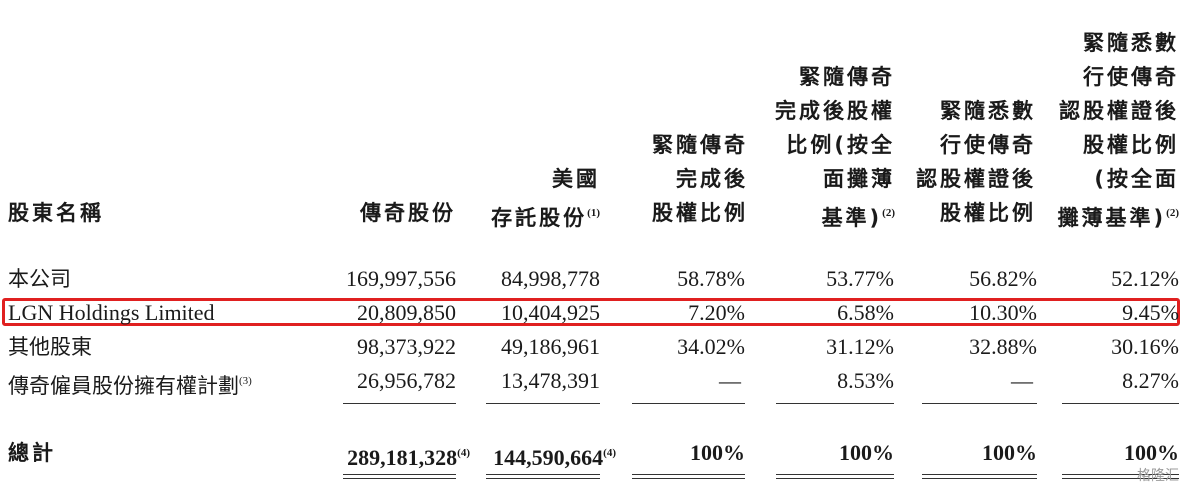  Describe the element at coordinates (1150, 312) in the screenshot. I see `row-c6: 9.45%` at that location.